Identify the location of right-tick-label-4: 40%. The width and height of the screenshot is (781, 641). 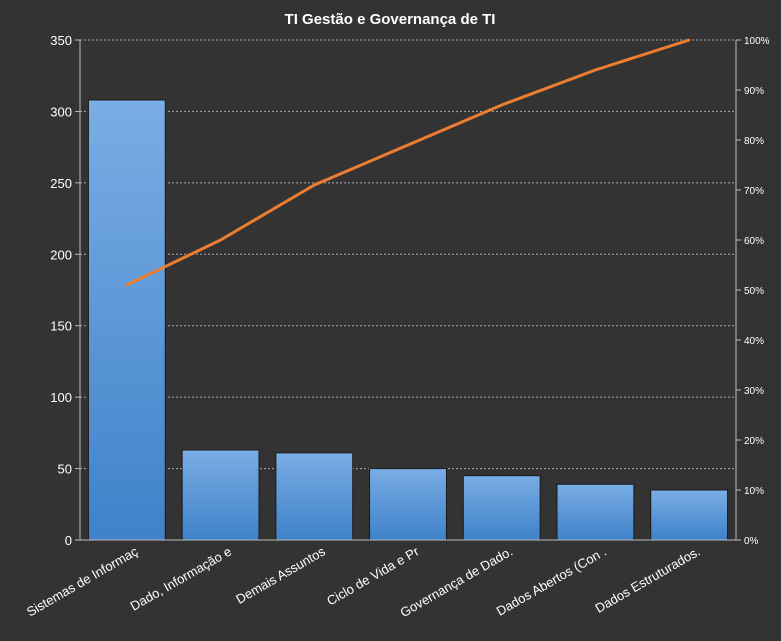
(754, 341).